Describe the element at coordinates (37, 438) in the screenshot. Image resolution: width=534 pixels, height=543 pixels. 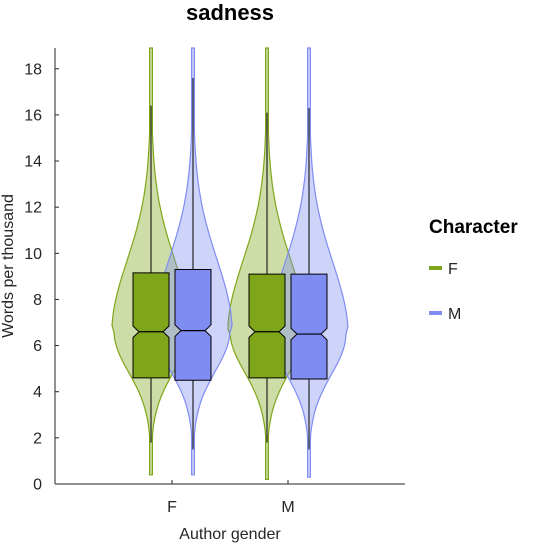
I see `y-tick-label: 2` at that location.